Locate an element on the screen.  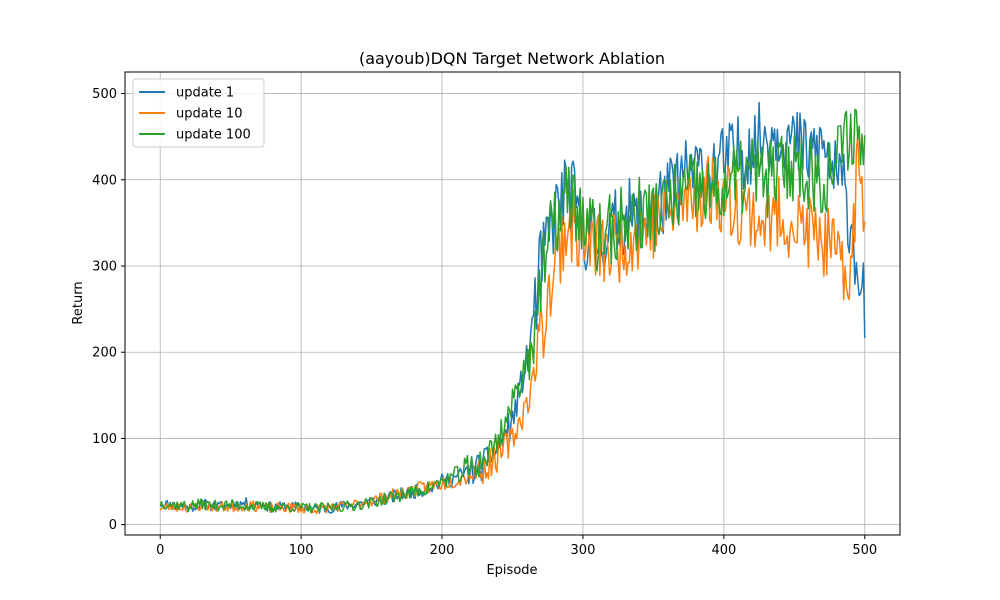
legend-label: update 100 is located at coordinates (213, 135).